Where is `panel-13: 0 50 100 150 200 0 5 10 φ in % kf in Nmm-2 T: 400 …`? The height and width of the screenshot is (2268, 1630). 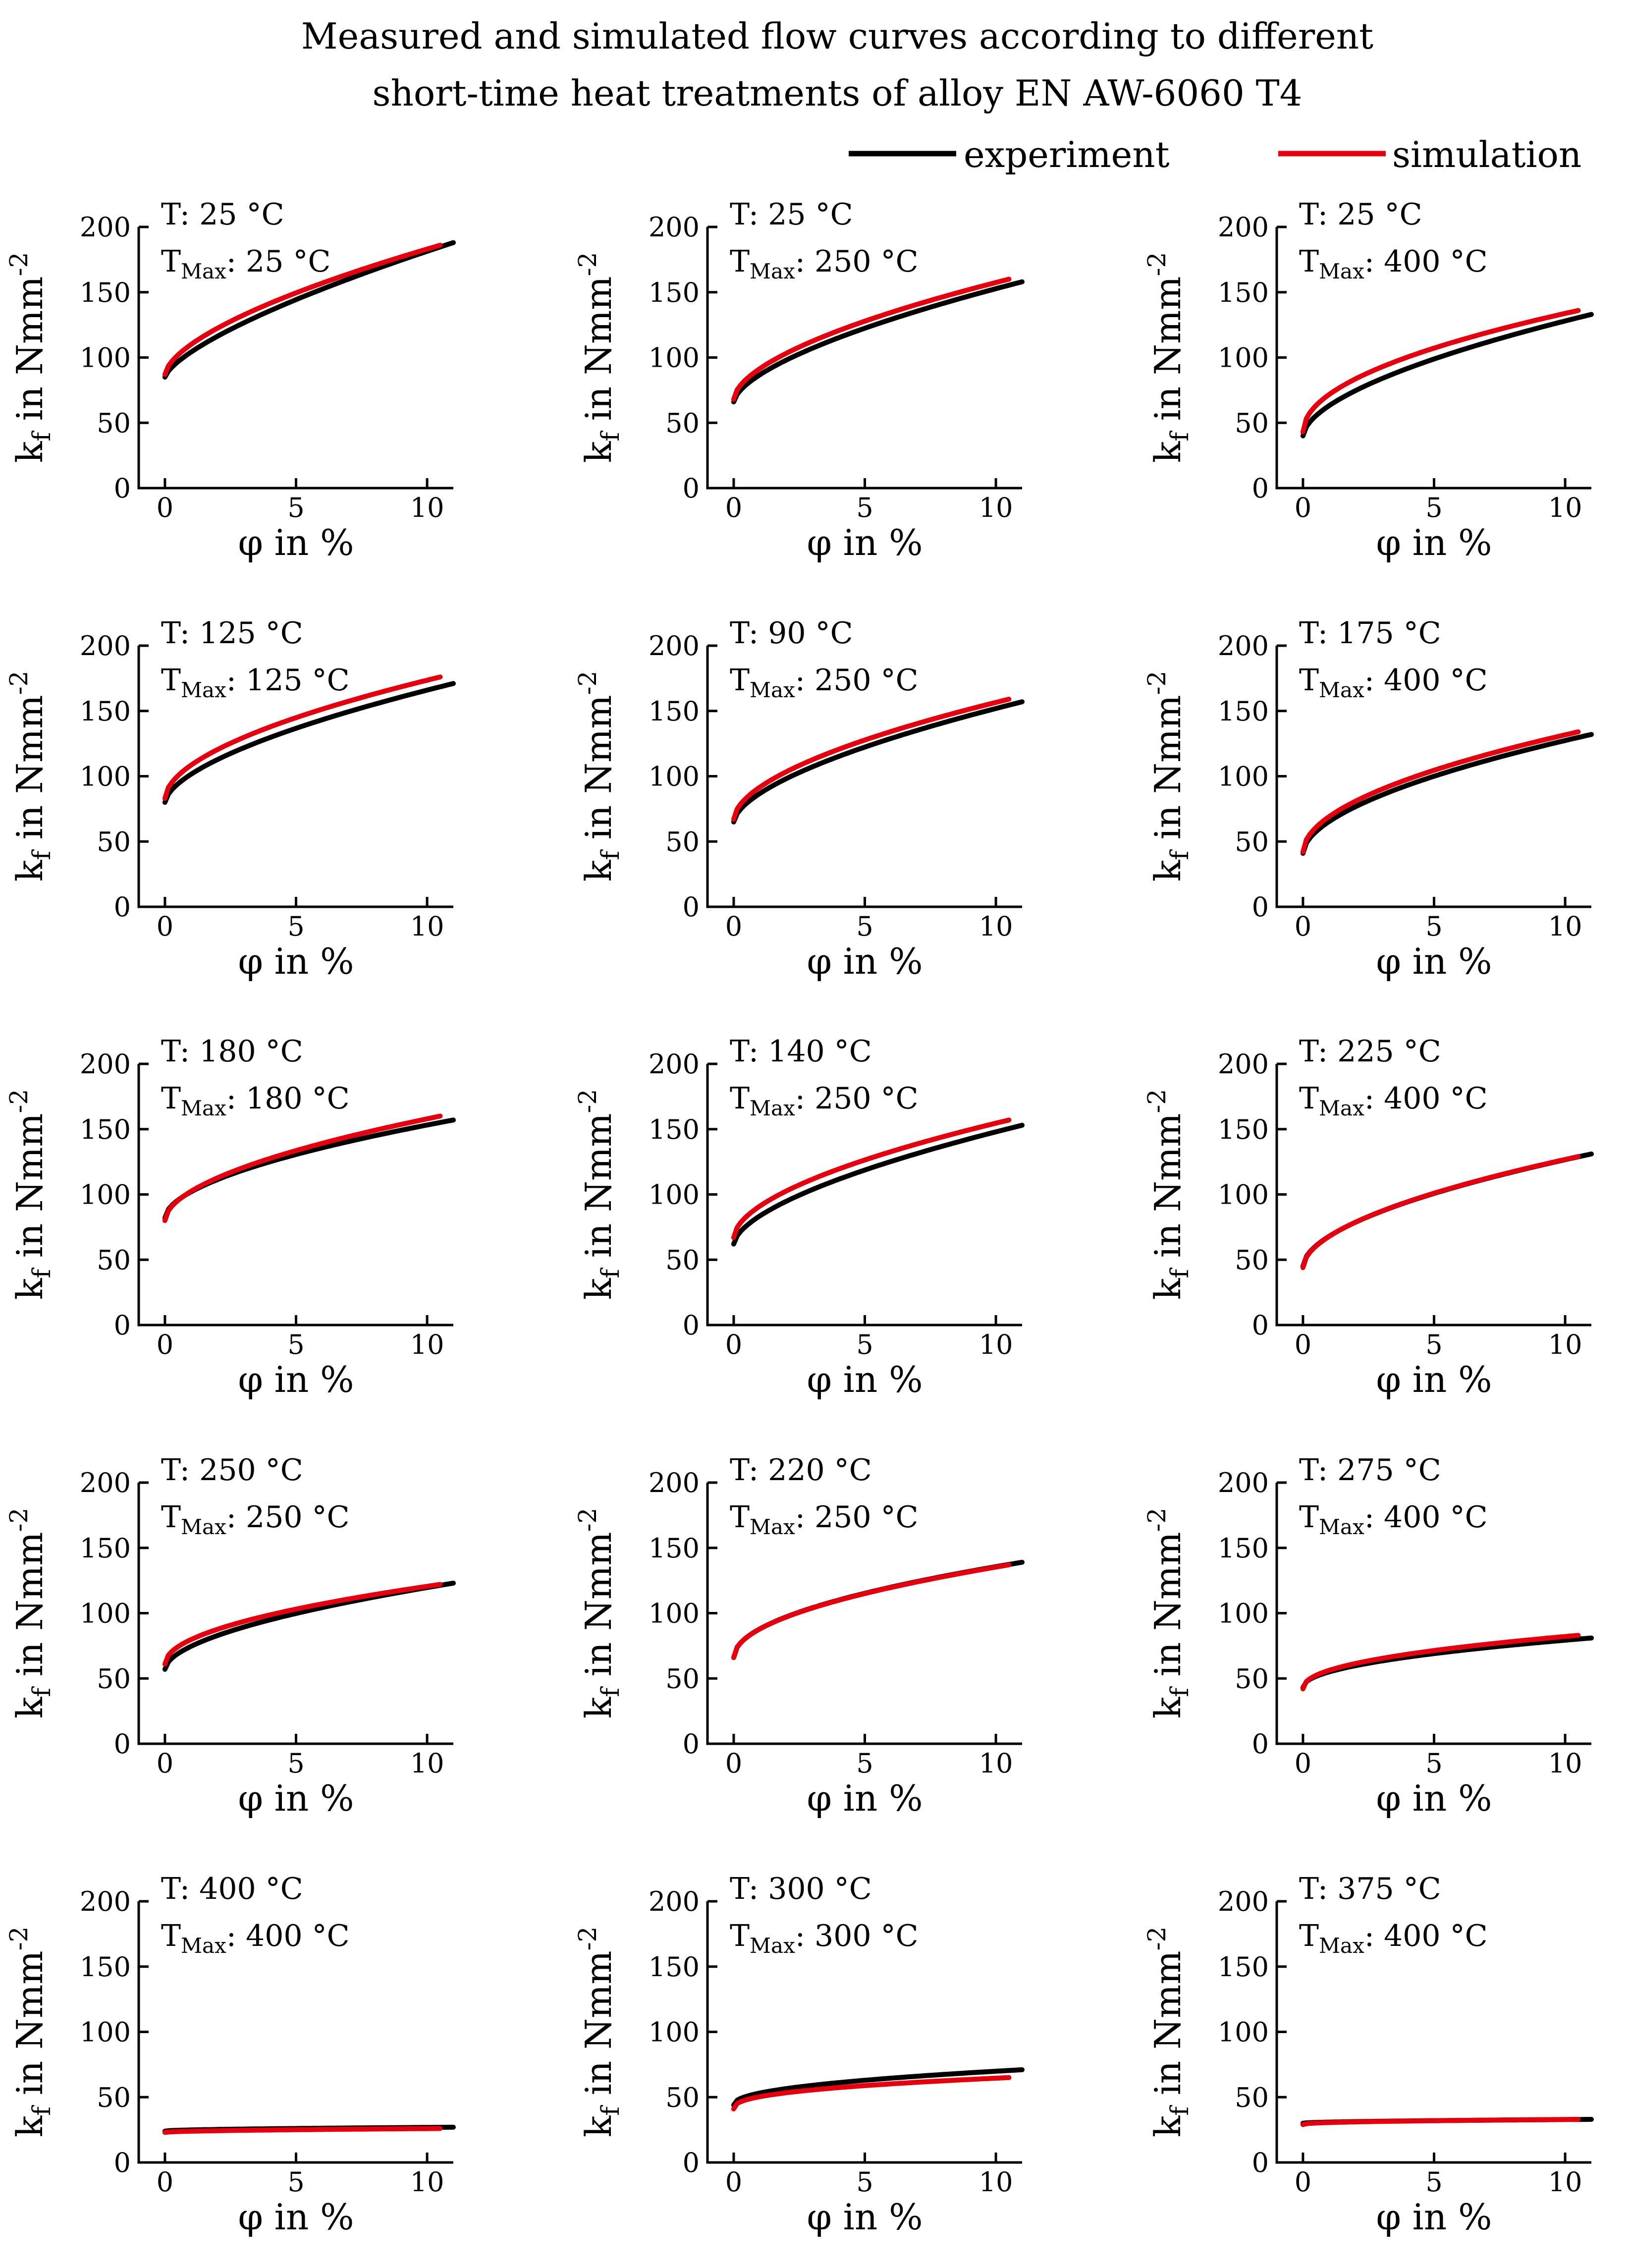 panel-13: 0 50 100 150 200 0 5 10 φ in % kf in Nmm-2 T: 400 … is located at coordinates (230, 2055).